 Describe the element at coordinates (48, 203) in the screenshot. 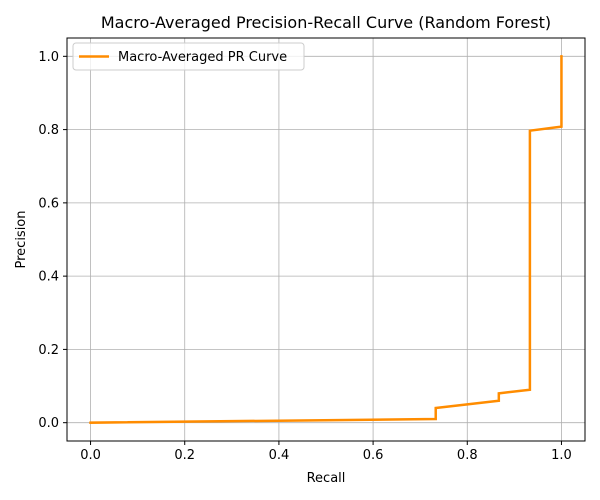

I see `y-tick-label: 0.6` at that location.